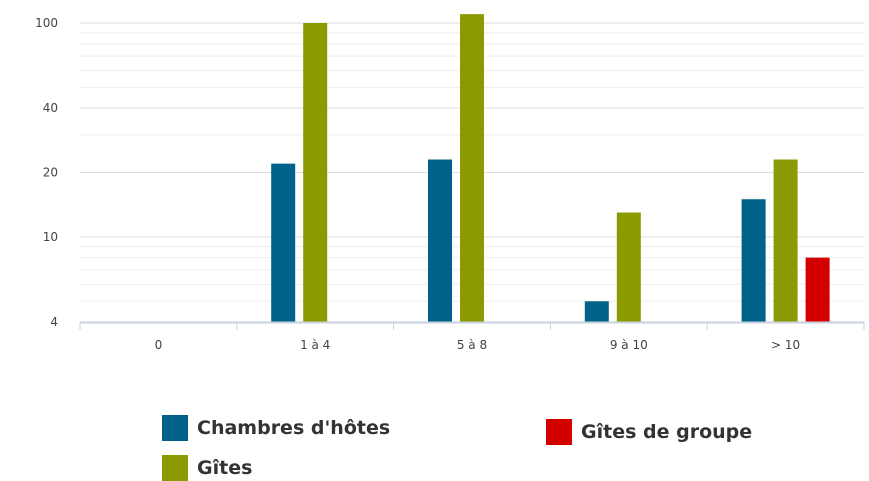 The height and width of the screenshot is (481, 869). What do you see at coordinates (629, 345) in the screenshot?
I see `x-tick-label-3: 9 à 10` at bounding box center [629, 345].